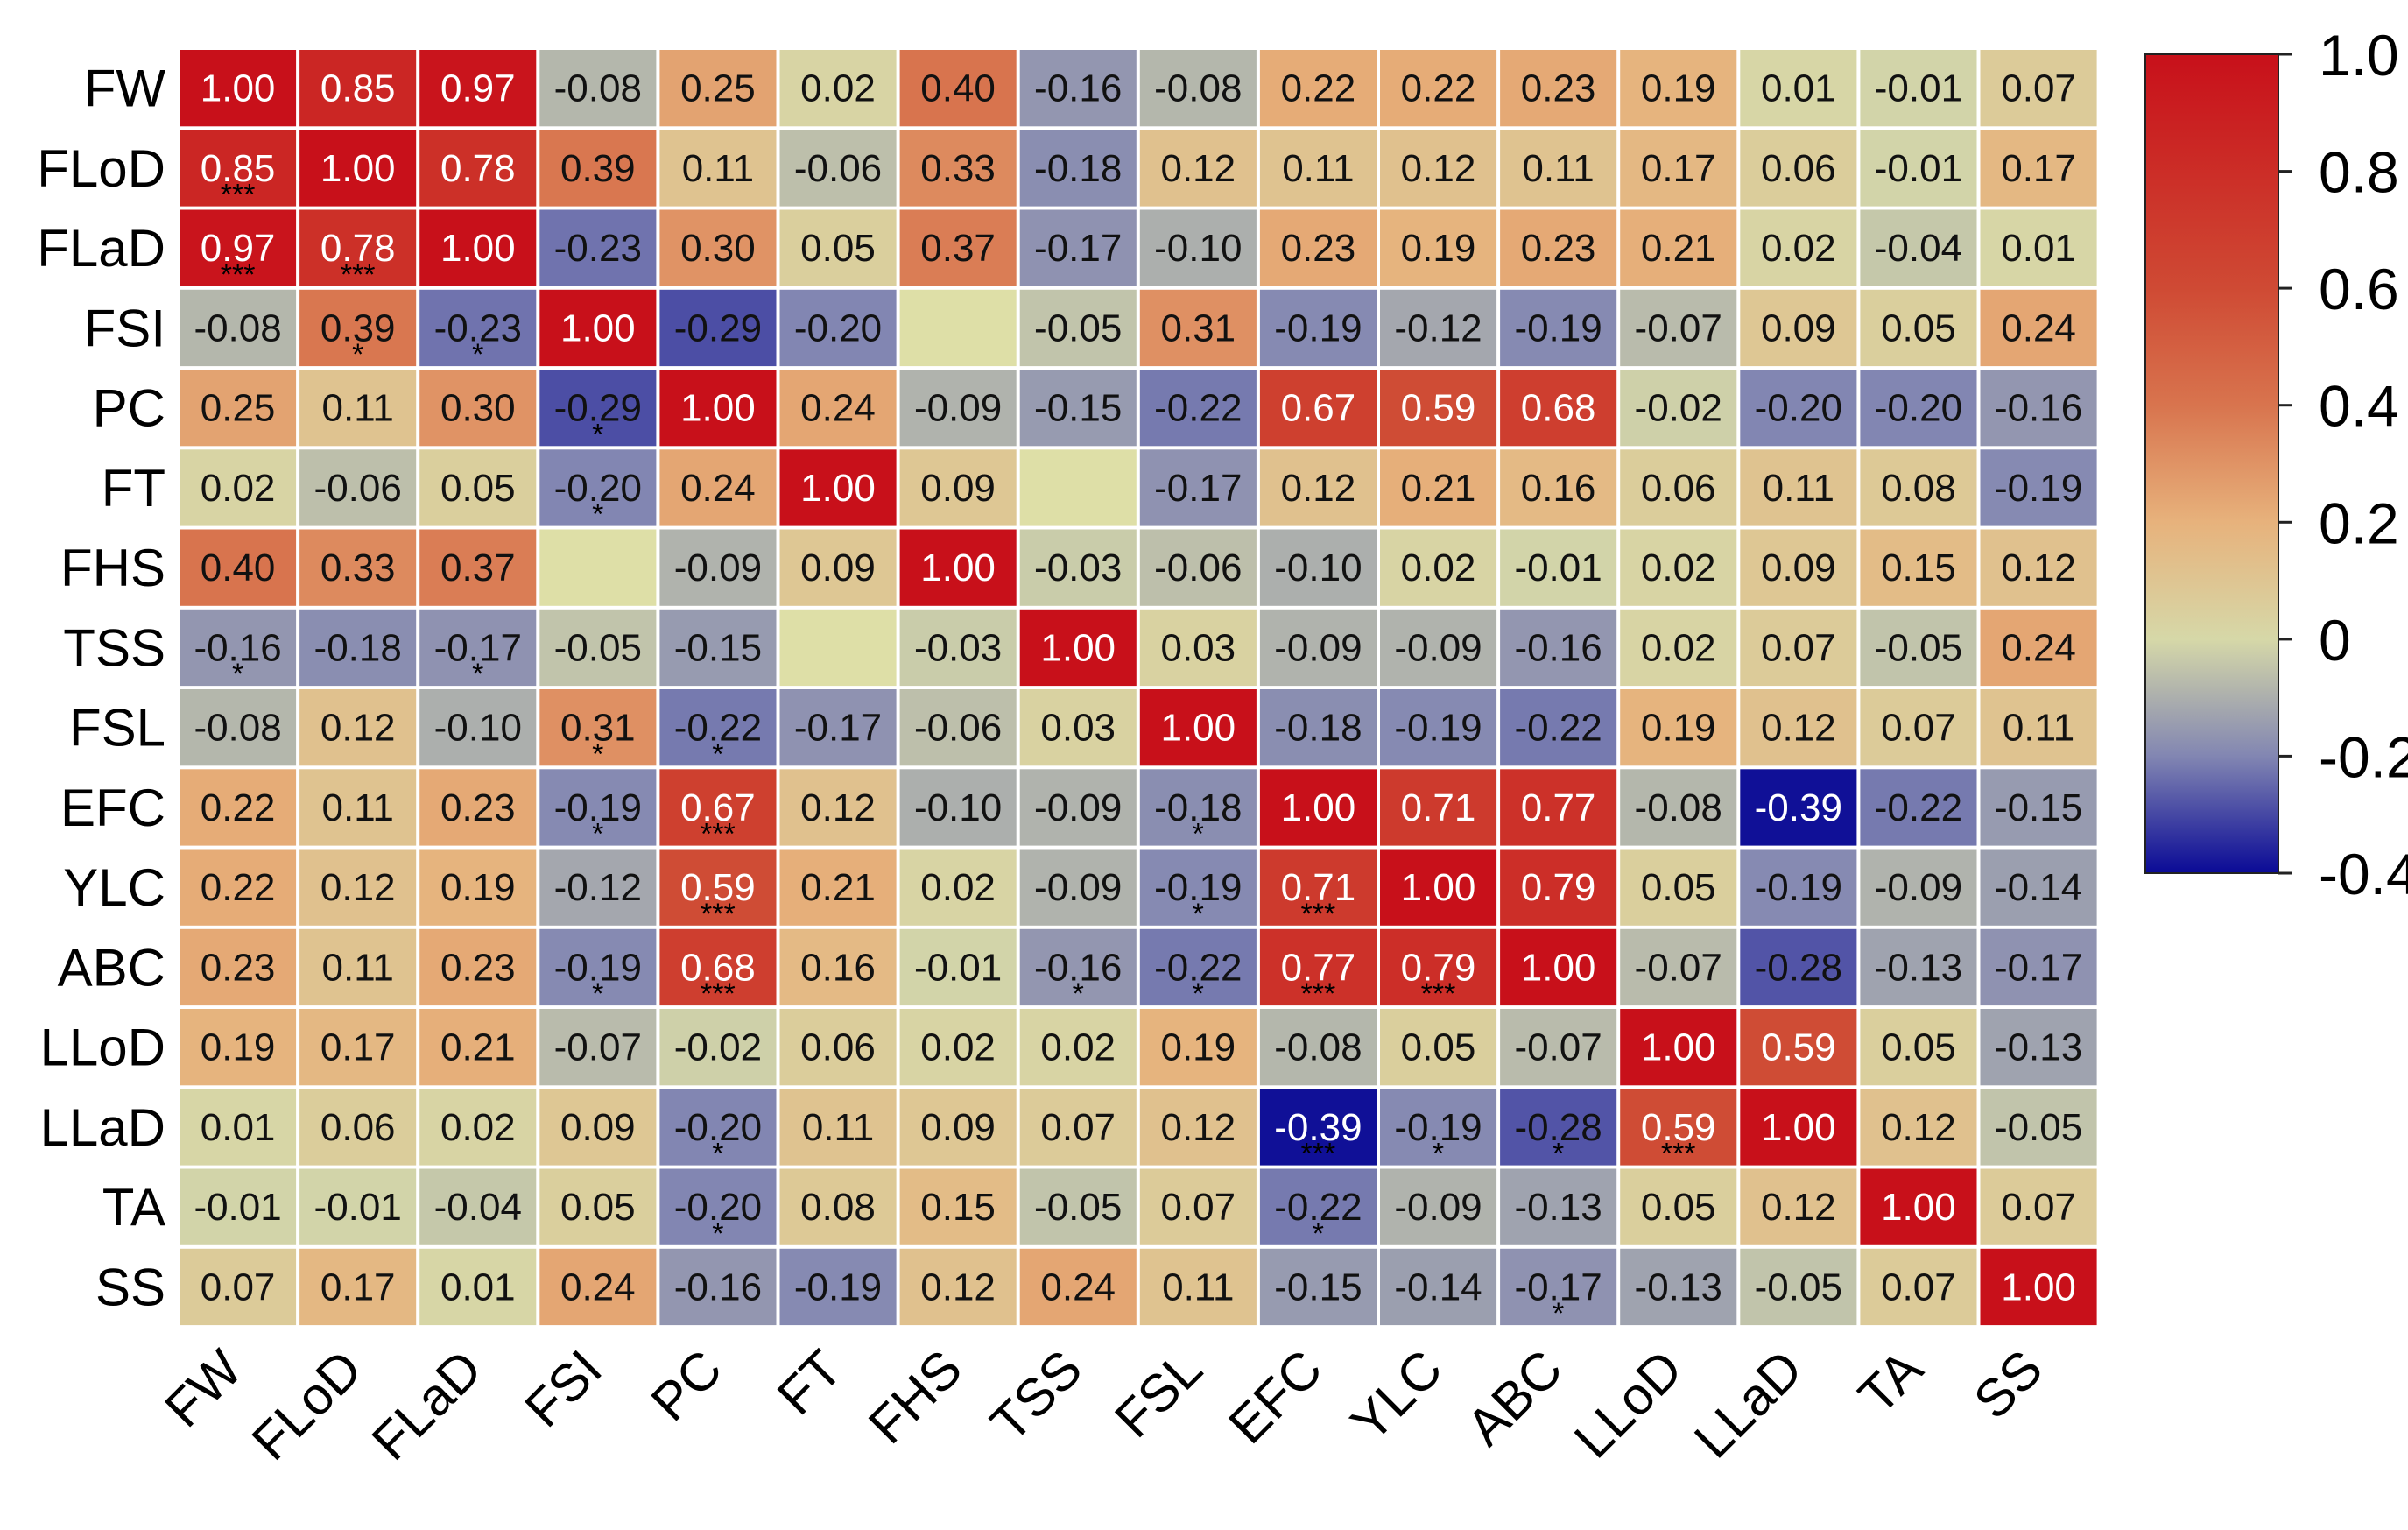 The width and height of the screenshot is (2408, 1530). Describe the element at coordinates (718, 647) in the screenshot. I see `cell-value-label: -0.15` at that location.